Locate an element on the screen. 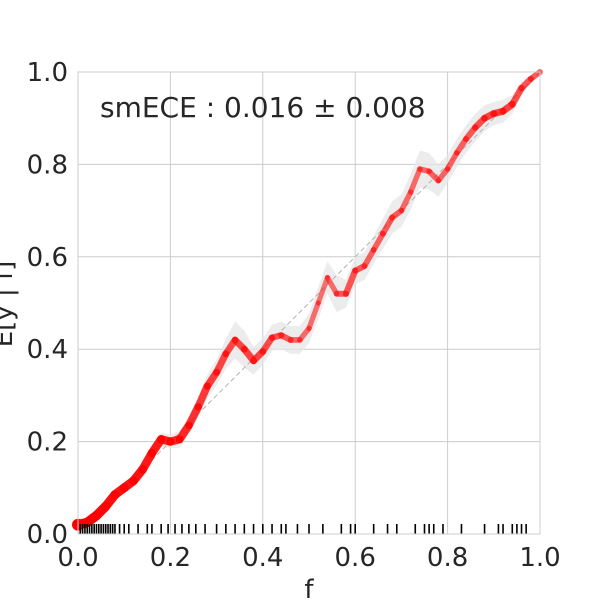 The image size is (600, 600). y-tick-label-0: 0.0 is located at coordinates (47, 535).